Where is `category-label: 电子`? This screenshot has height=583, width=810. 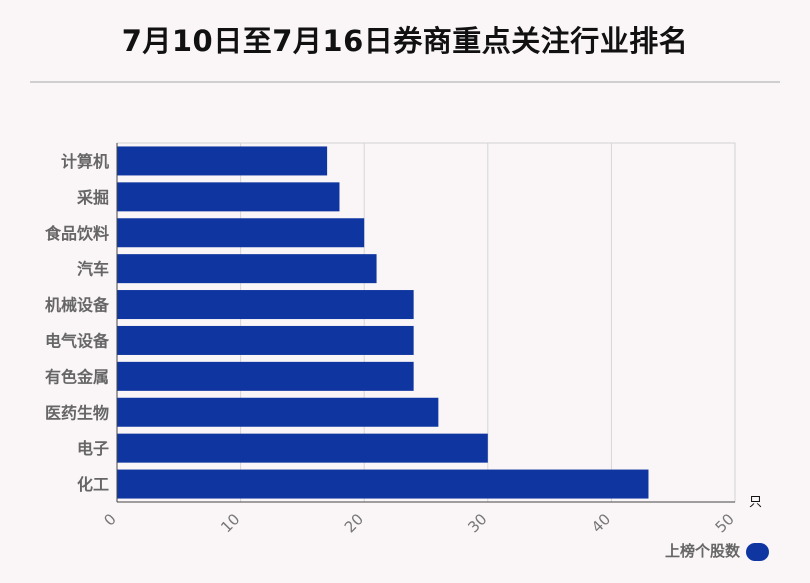
category-label: 电子 is located at coordinates (93, 448).